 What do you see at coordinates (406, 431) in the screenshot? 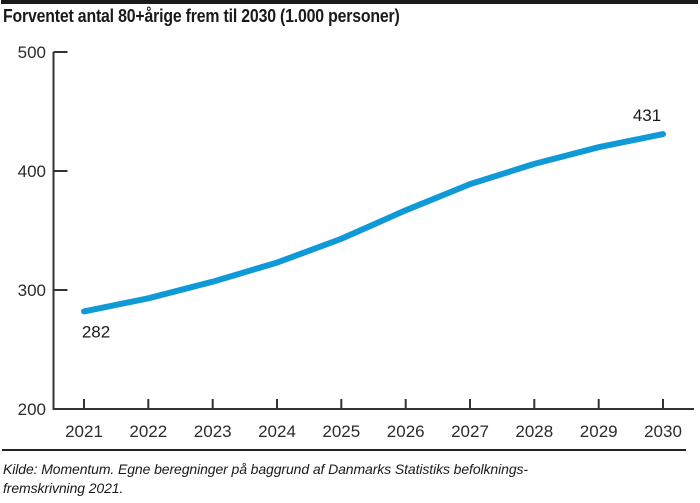
I see `x-tick-label: 2026` at bounding box center [406, 431].